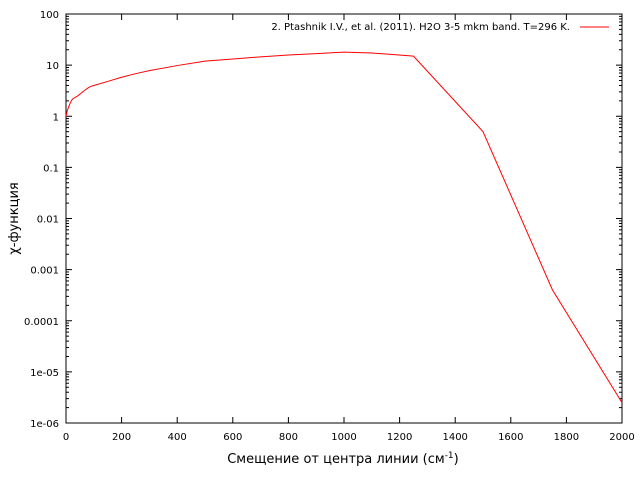 This screenshot has width=640, height=480. I want to click on y-tick-label: 0.0001, so click(41, 322).